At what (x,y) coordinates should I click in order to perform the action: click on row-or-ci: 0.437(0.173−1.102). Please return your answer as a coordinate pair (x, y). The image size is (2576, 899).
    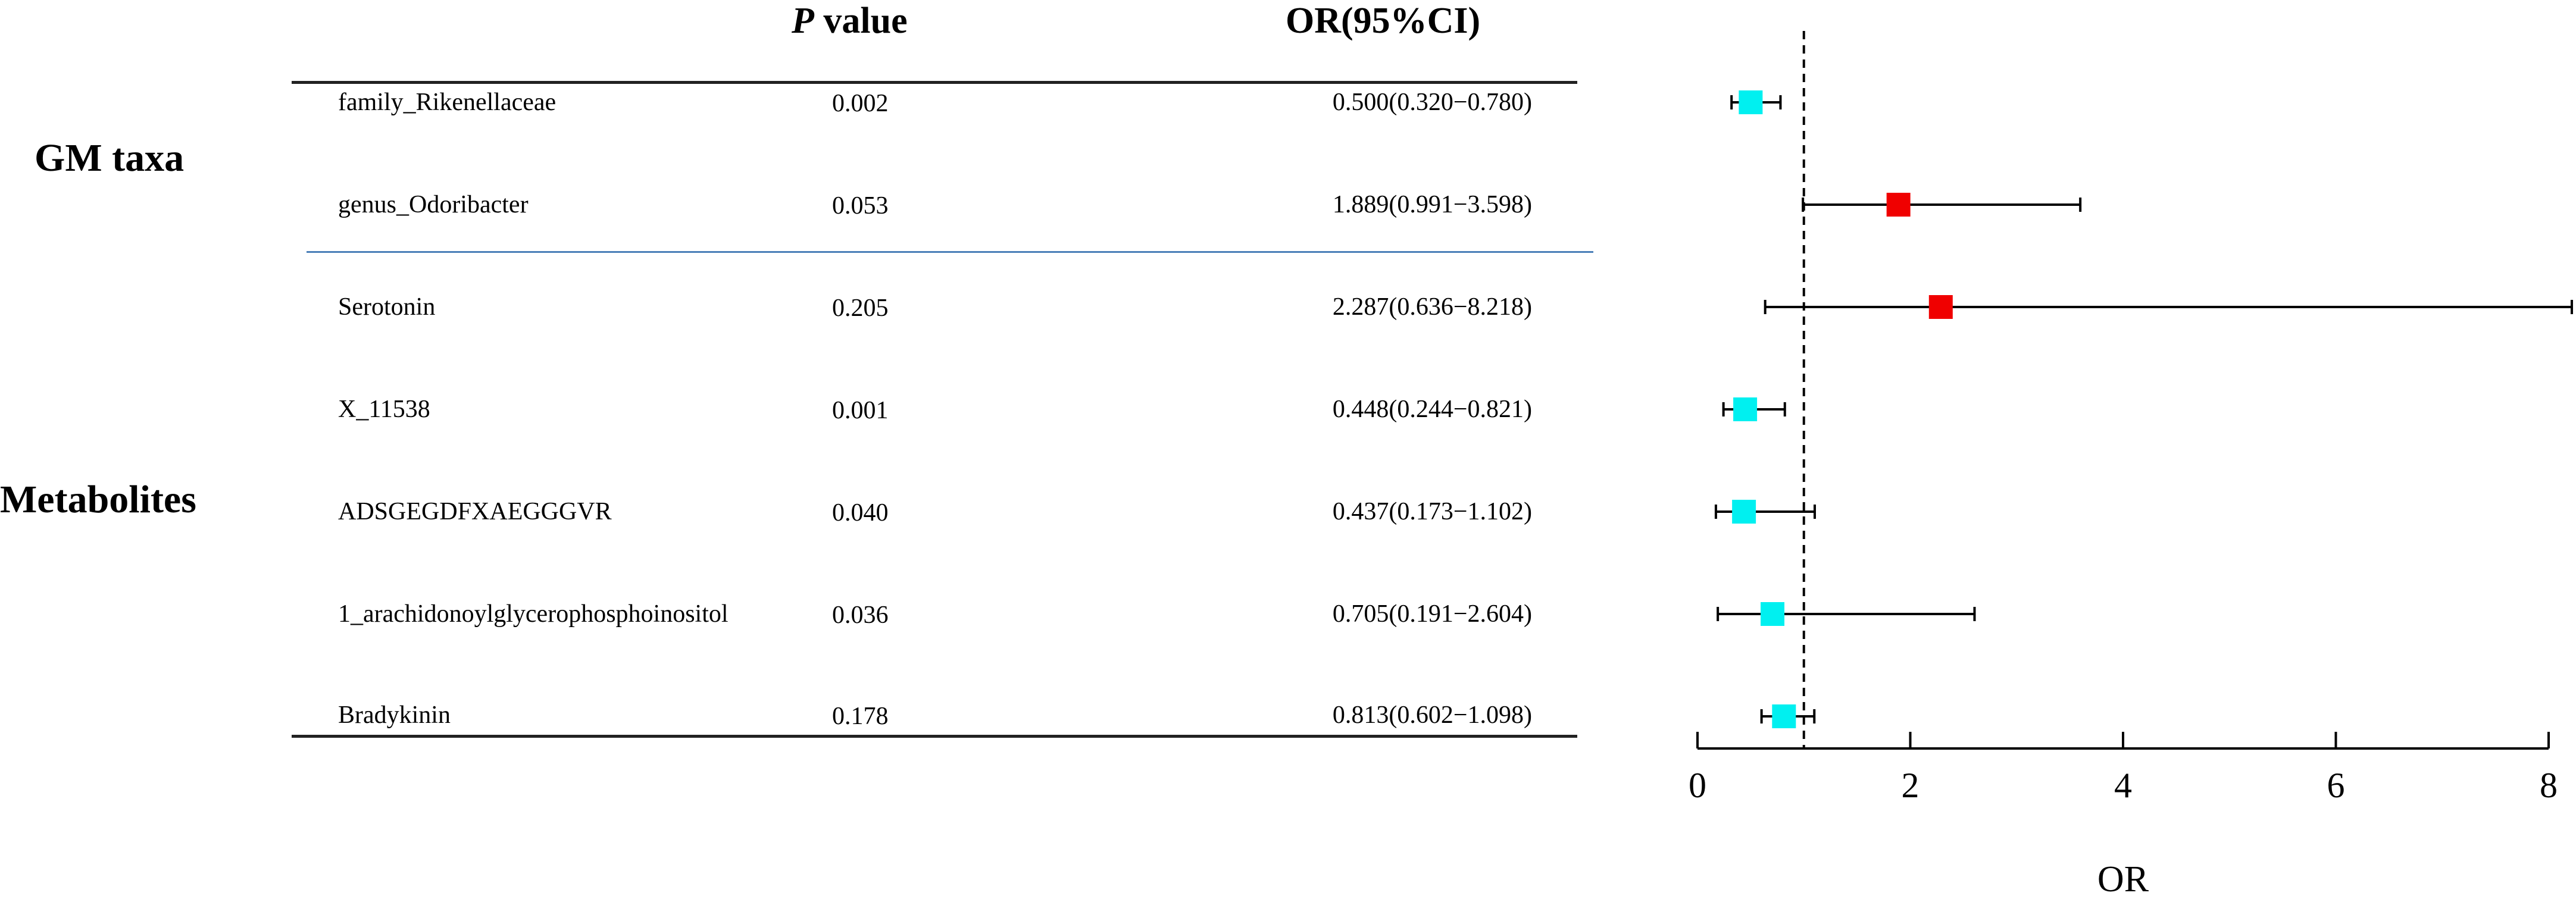
    Looking at the image, I should click on (1432, 512).